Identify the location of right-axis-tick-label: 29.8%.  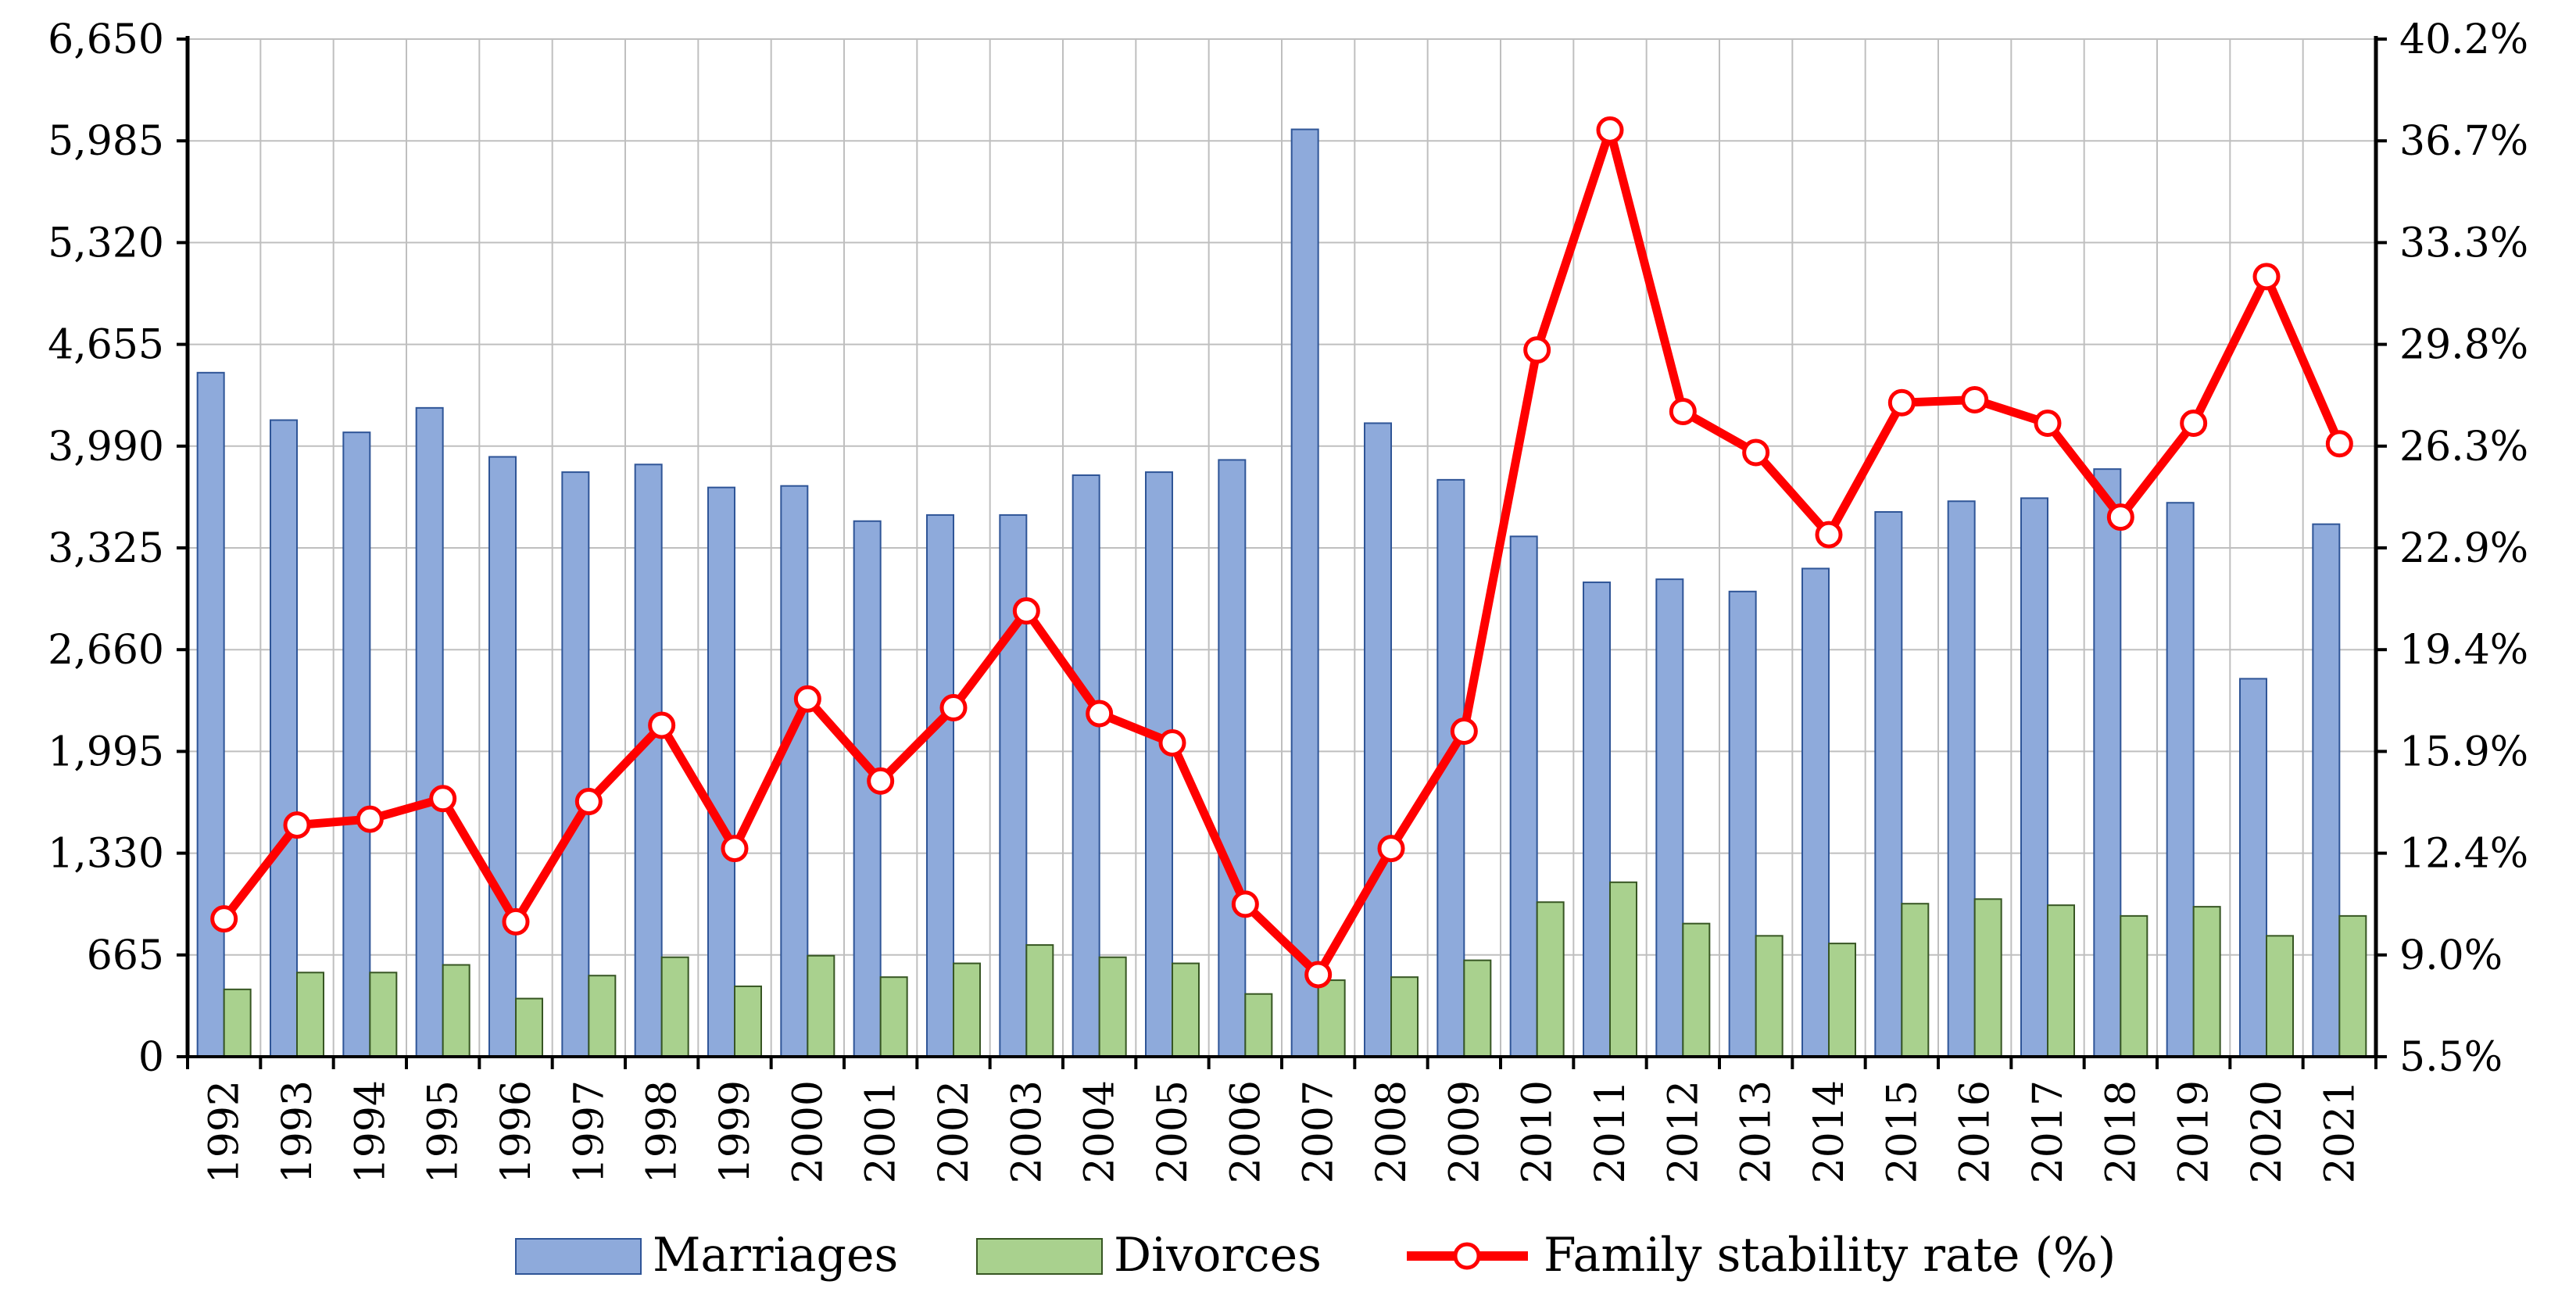
(2463, 345).